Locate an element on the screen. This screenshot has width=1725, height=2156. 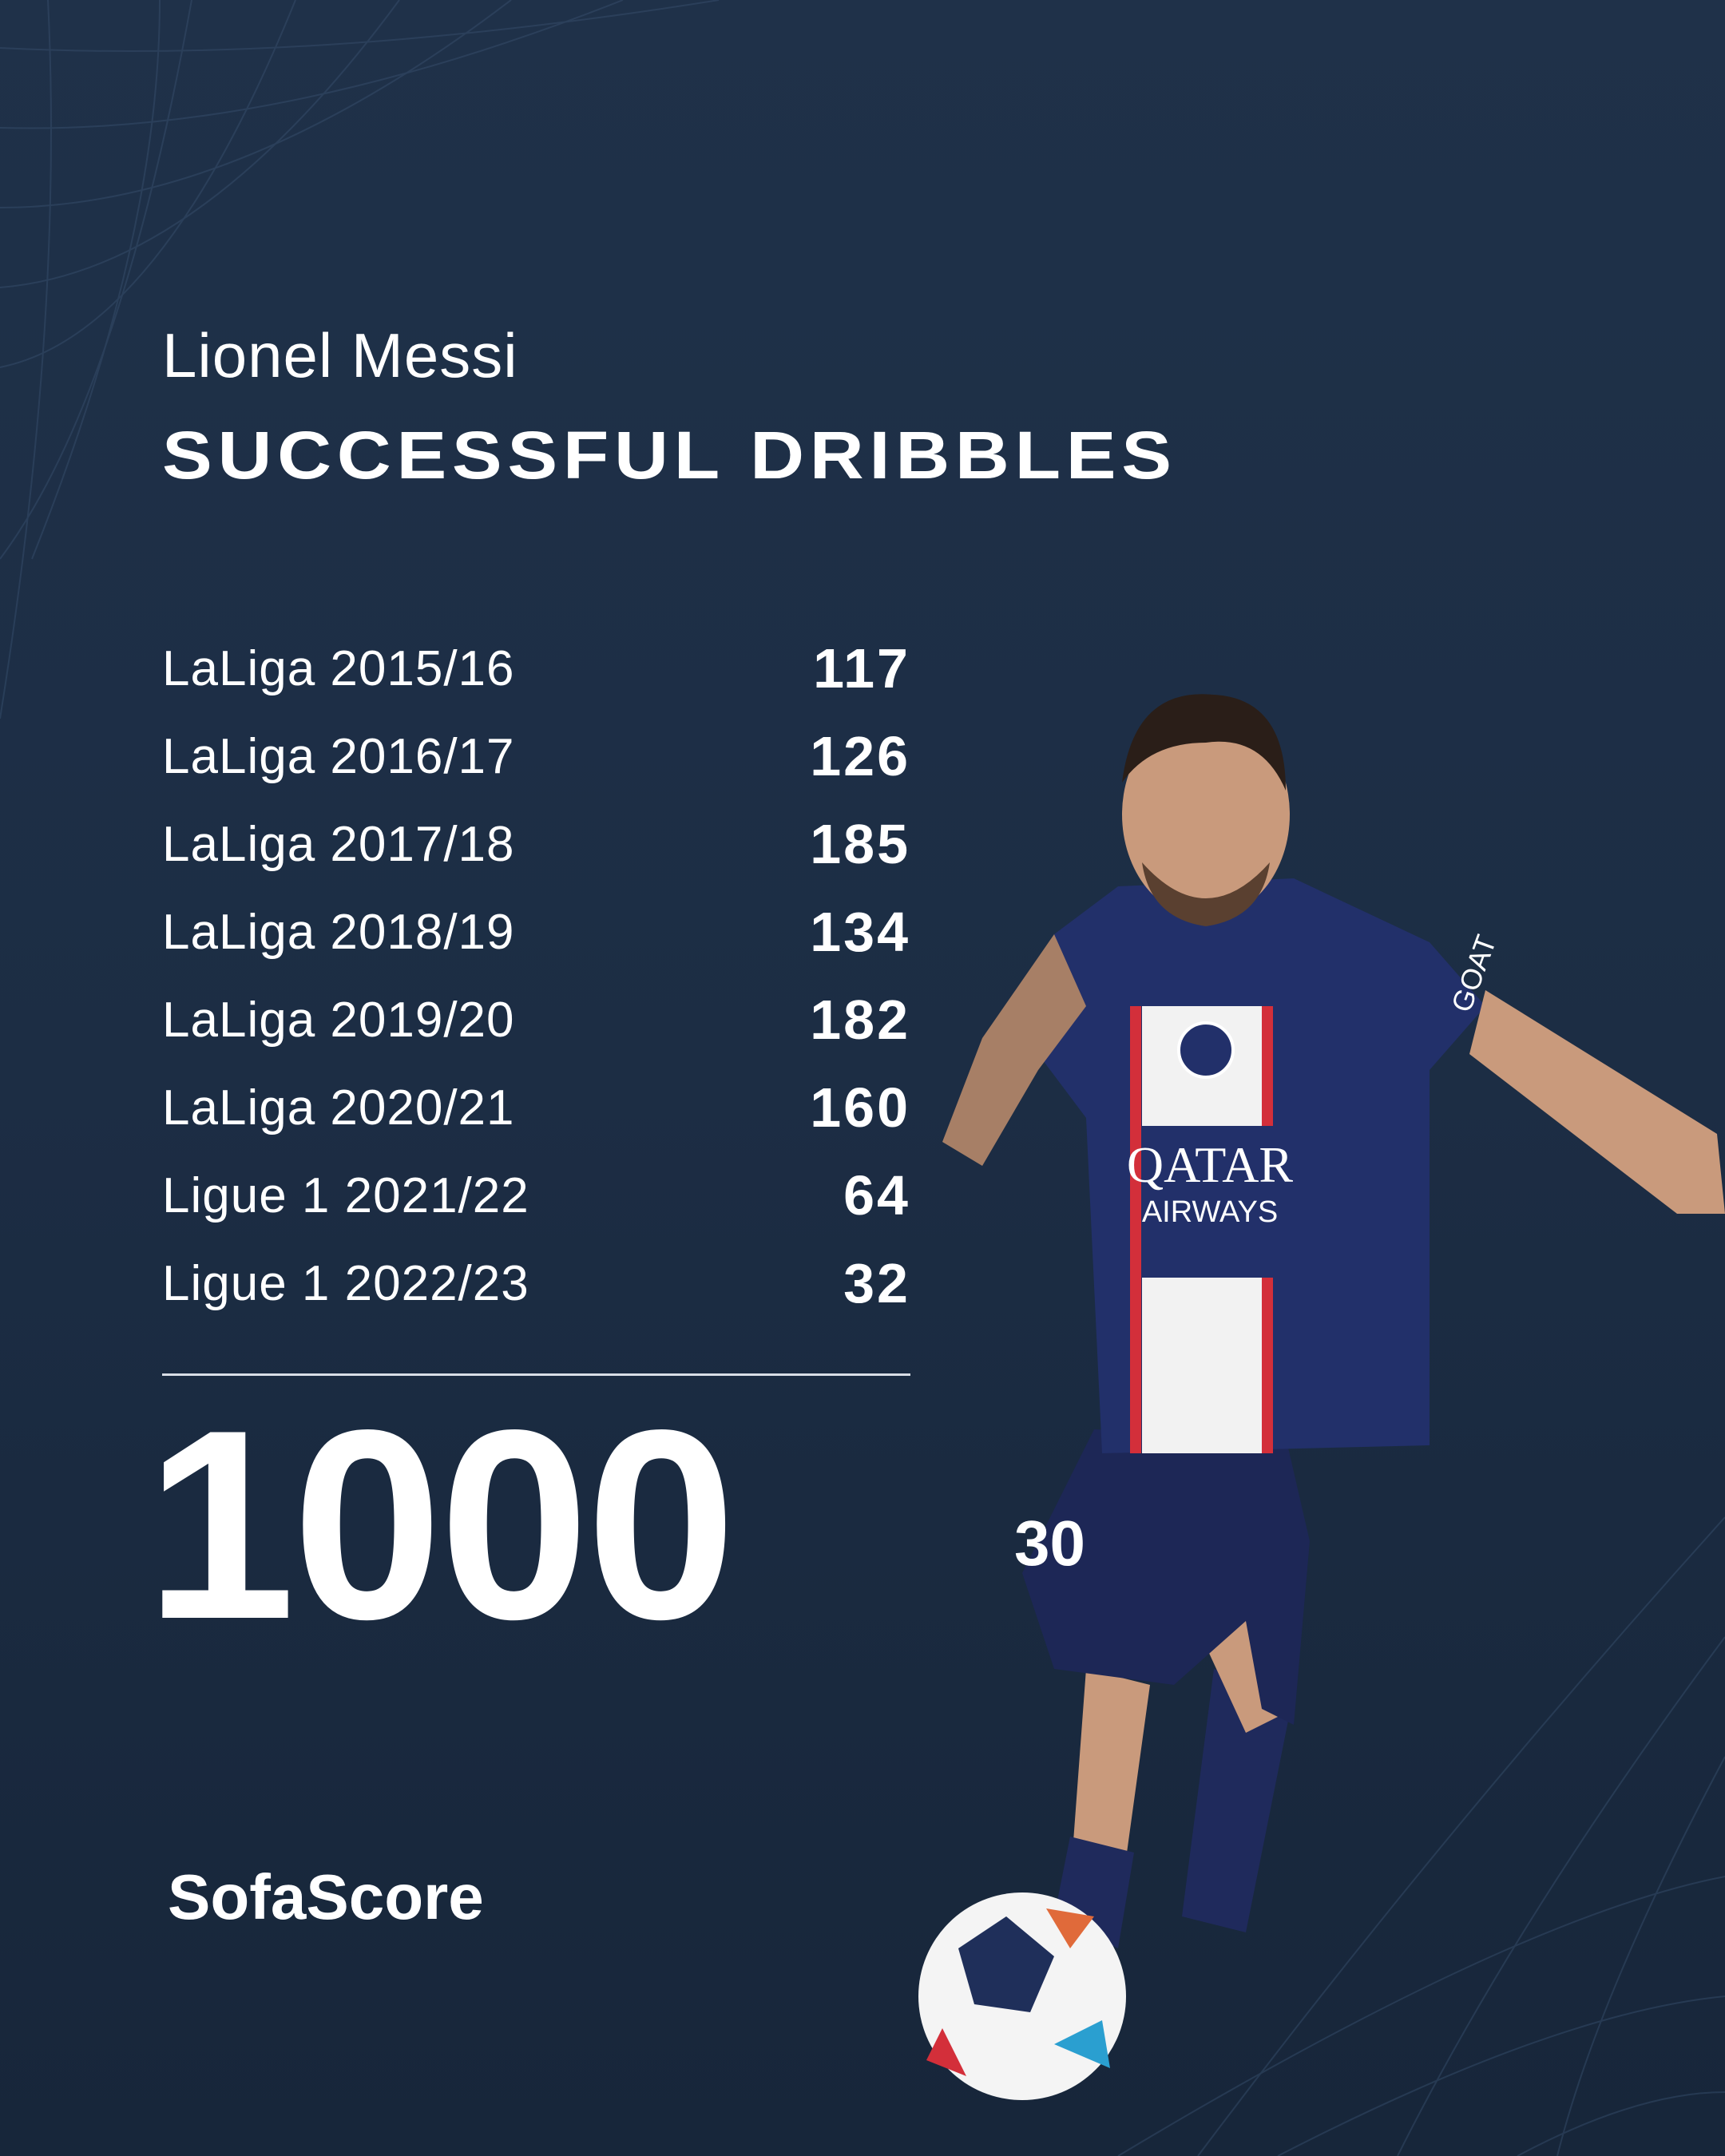
stat-title: SUCCESSFUL DRIBBLES is located at coordinates (670, 455).